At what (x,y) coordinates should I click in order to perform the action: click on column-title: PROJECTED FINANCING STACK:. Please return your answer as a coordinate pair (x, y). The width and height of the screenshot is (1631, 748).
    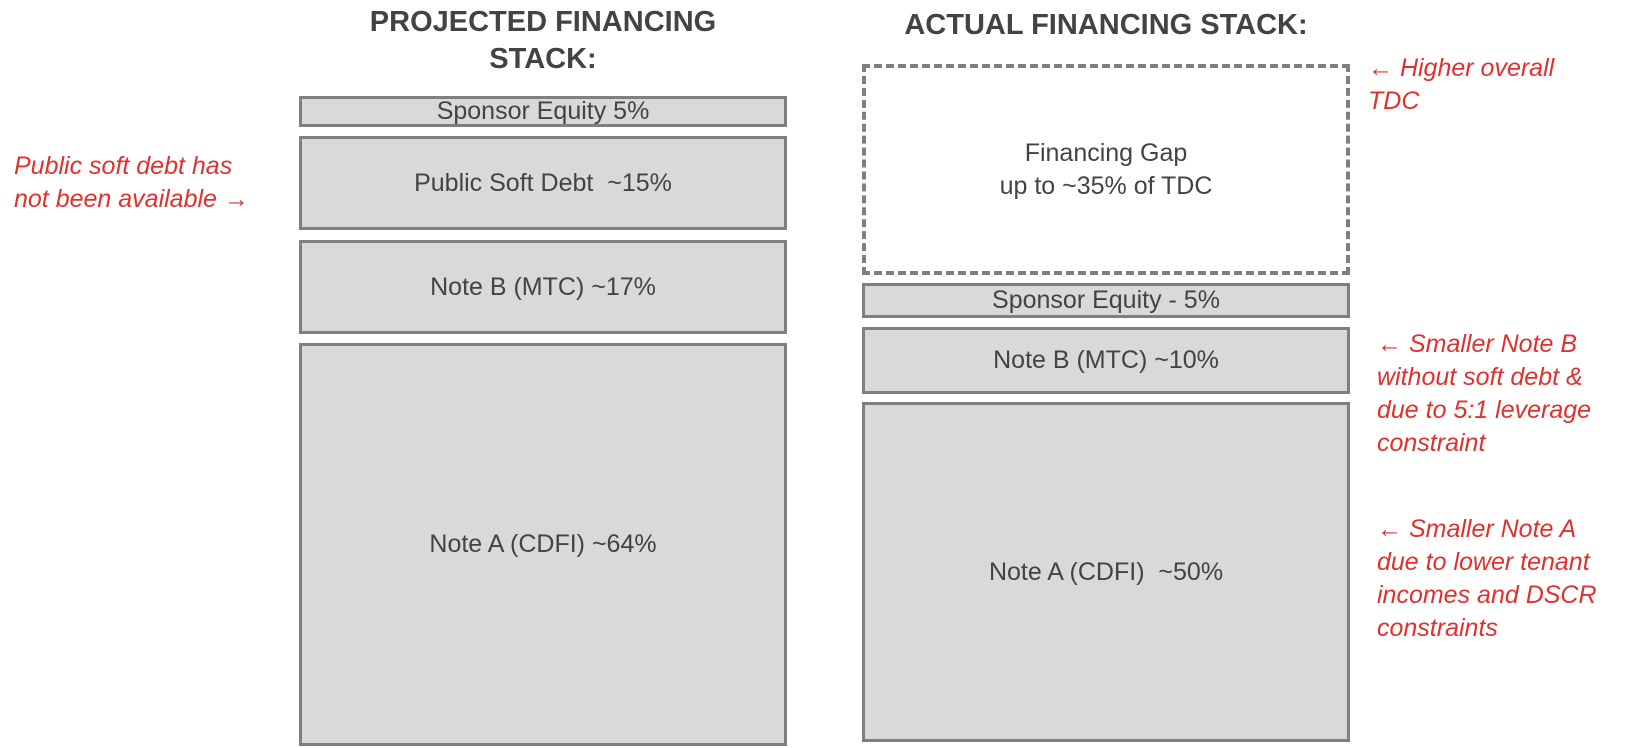
    Looking at the image, I should click on (543, 40).